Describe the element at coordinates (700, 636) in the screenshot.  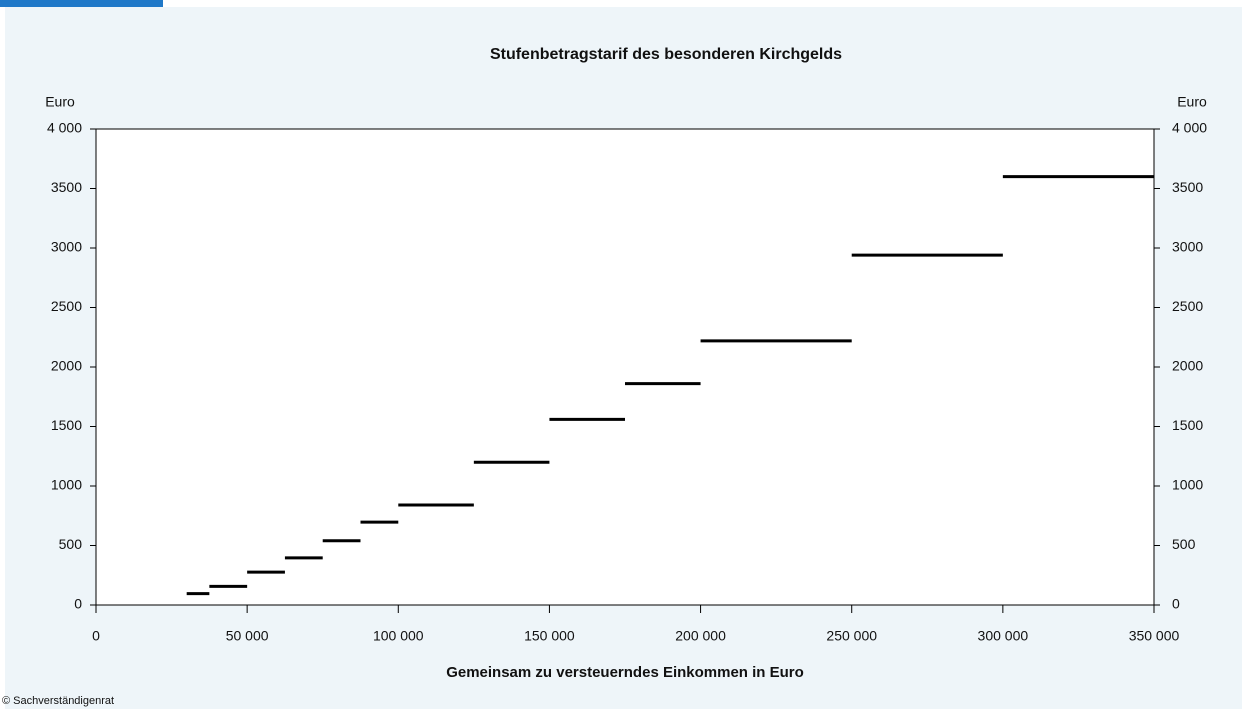
I see `x-tick-label: 200 000` at that location.